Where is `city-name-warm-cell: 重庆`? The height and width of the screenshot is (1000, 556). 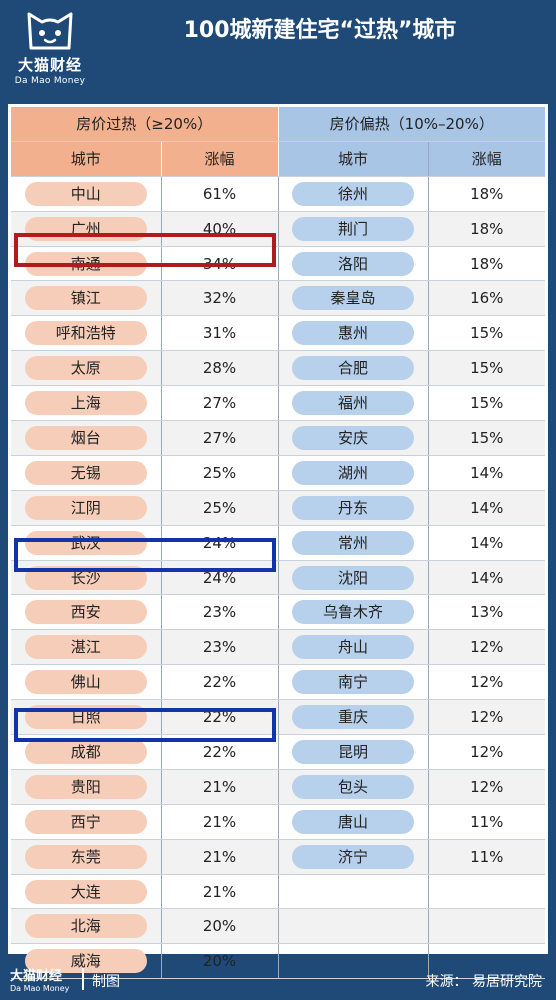 city-name-warm-cell: 重庆 is located at coordinates (353, 717).